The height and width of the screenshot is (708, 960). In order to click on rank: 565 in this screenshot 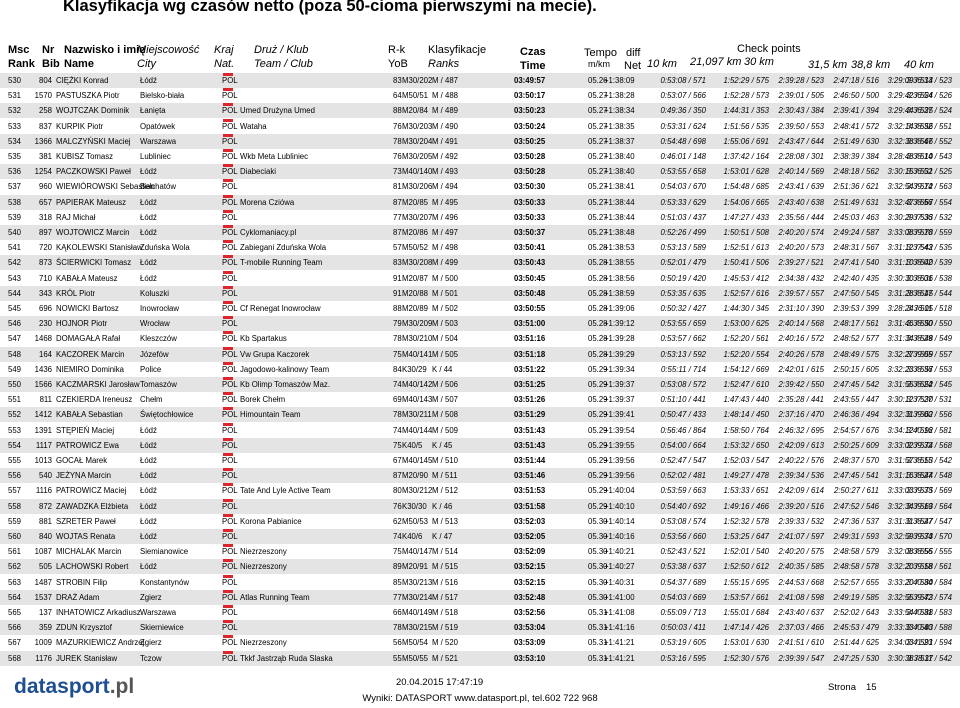, I will do `click(15, 612)`.